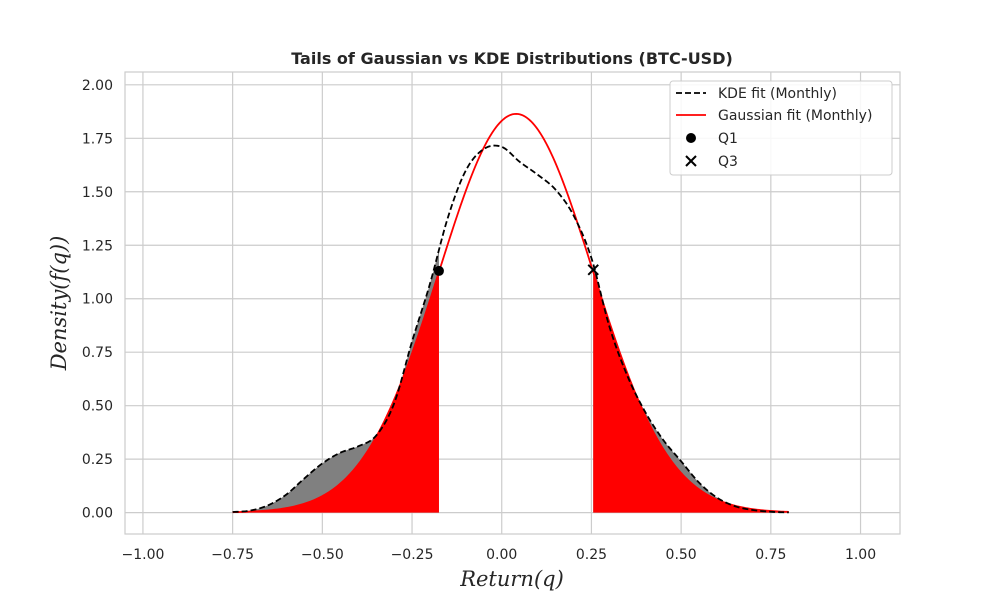  Describe the element at coordinates (97, 86) in the screenshot. I see `y-tick-label: 2.00` at that location.